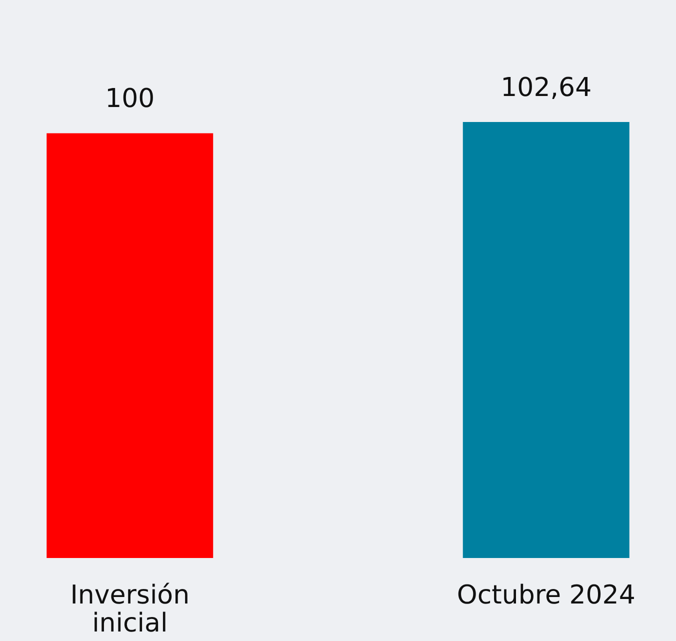 The height and width of the screenshot is (641, 676). I want to click on x-tick-label: Octubre 2024, so click(546, 595).